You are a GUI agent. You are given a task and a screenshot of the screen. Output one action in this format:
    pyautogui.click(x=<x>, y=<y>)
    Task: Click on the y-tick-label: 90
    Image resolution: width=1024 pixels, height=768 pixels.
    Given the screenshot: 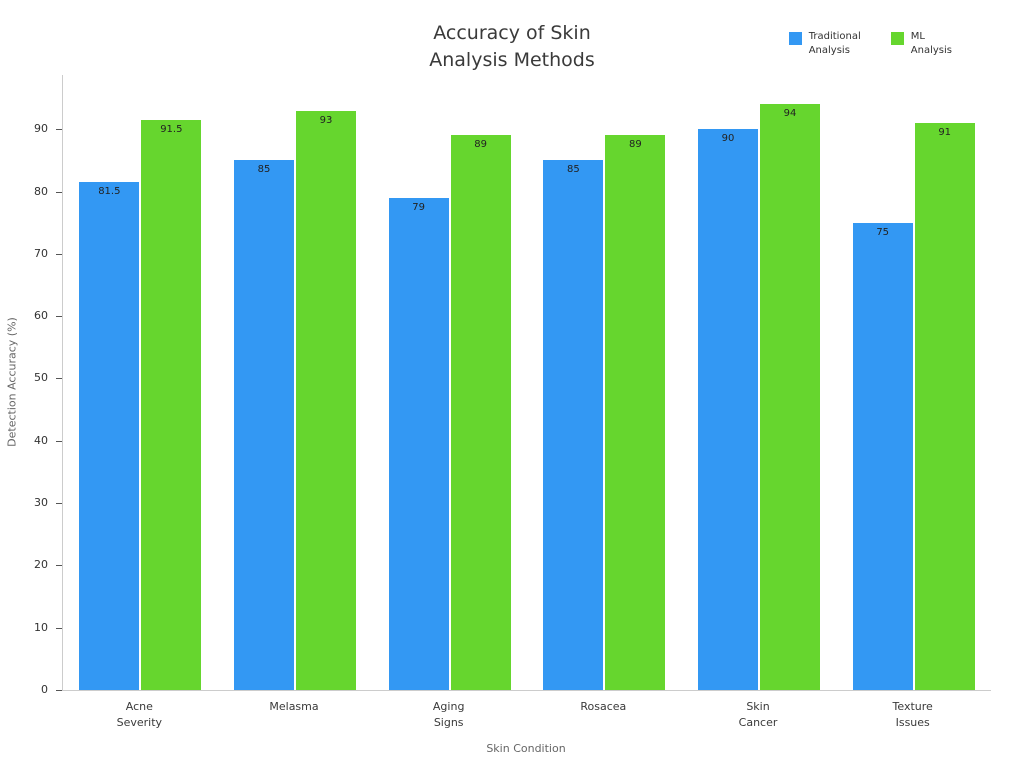 What is the action you would take?
    pyautogui.click(x=41, y=129)
    